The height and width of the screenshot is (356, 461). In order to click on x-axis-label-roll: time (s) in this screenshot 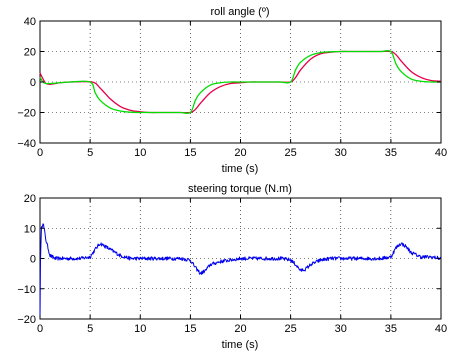, I will do `click(240, 169)`.